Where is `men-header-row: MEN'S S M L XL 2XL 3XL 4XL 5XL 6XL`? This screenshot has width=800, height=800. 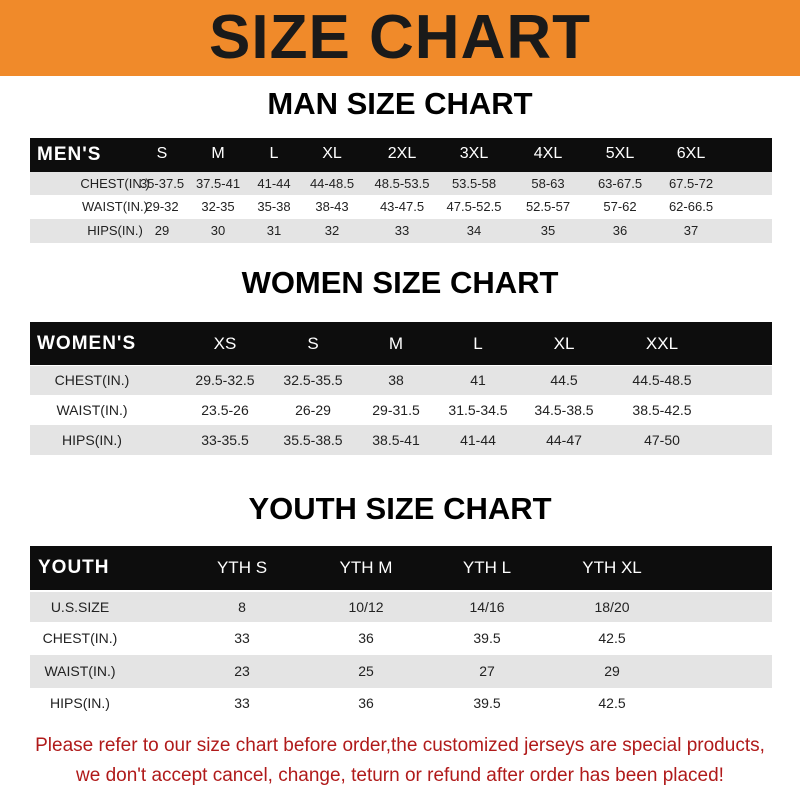
men-header-row: MEN'S S M L XL 2XL 3XL 4XL 5XL 6XL is located at coordinates (401, 155).